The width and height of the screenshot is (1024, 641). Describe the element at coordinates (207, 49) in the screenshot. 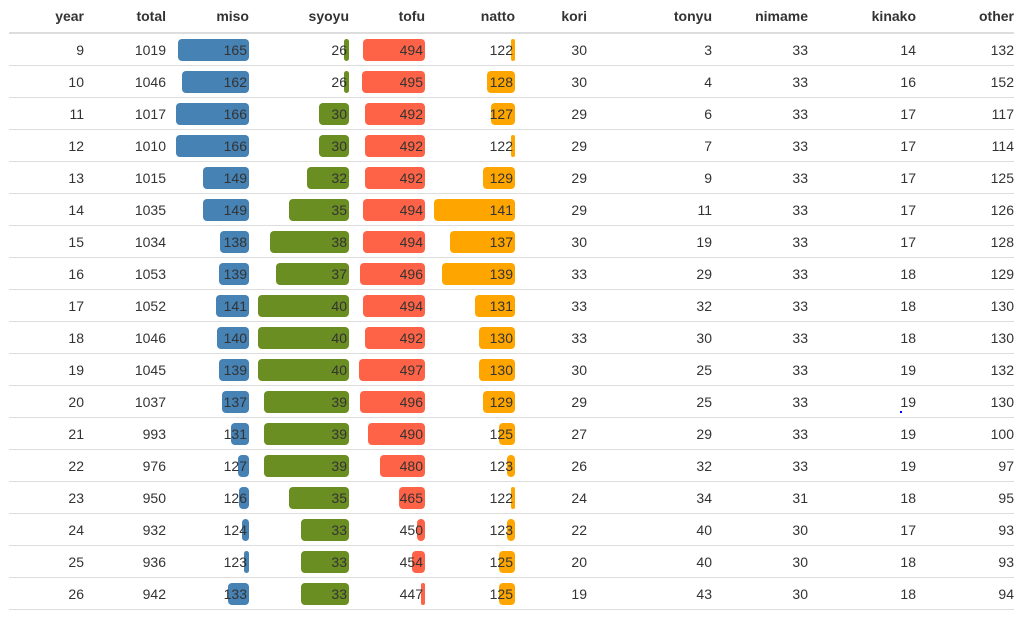

I see `cell-miso: 165` at that location.